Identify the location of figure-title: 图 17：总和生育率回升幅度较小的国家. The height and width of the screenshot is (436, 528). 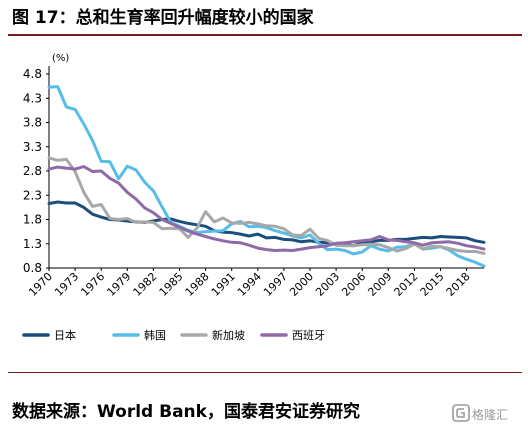
(163, 18).